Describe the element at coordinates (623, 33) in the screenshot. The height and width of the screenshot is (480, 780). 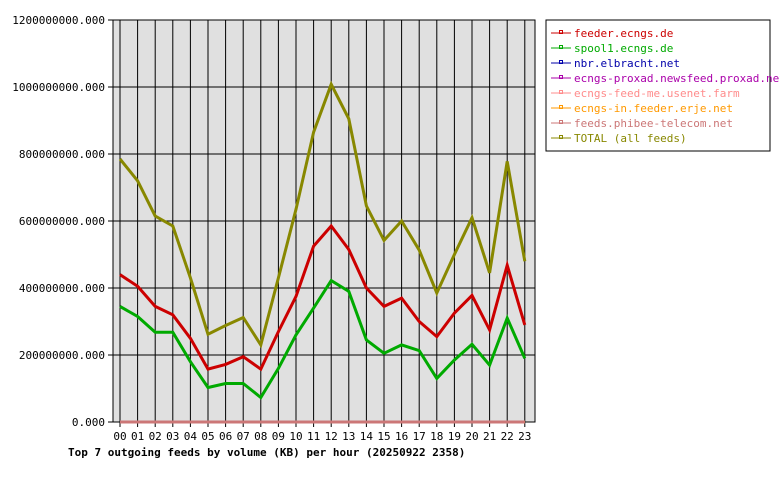
I see `legend-label: feeder.ecngs.de` at that location.